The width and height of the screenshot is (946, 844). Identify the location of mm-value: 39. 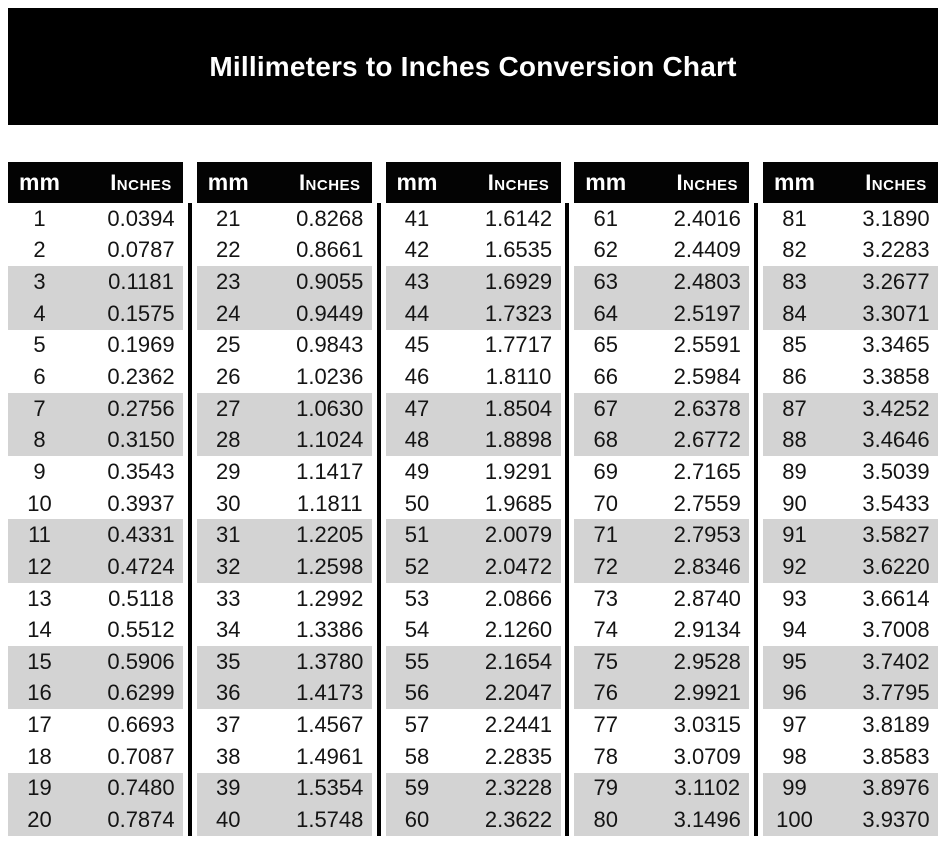
(228, 788).